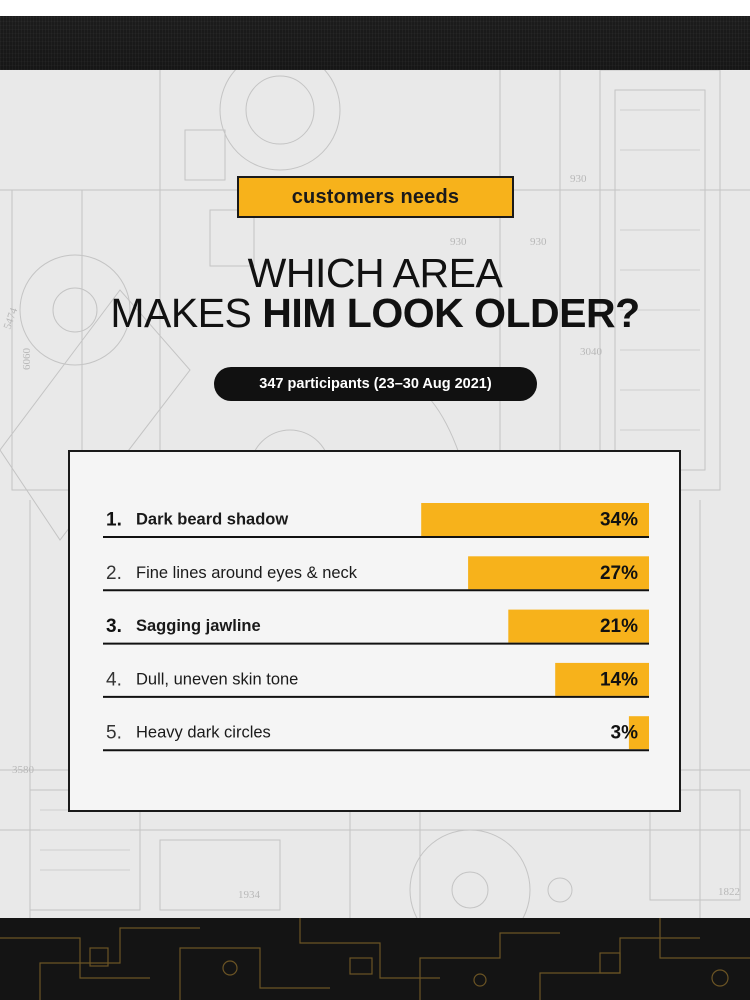 Image resolution: width=750 pixels, height=1000 pixels. Describe the element at coordinates (217, 679) in the screenshot. I see `category-label: Dull, uneven skin tone` at that location.